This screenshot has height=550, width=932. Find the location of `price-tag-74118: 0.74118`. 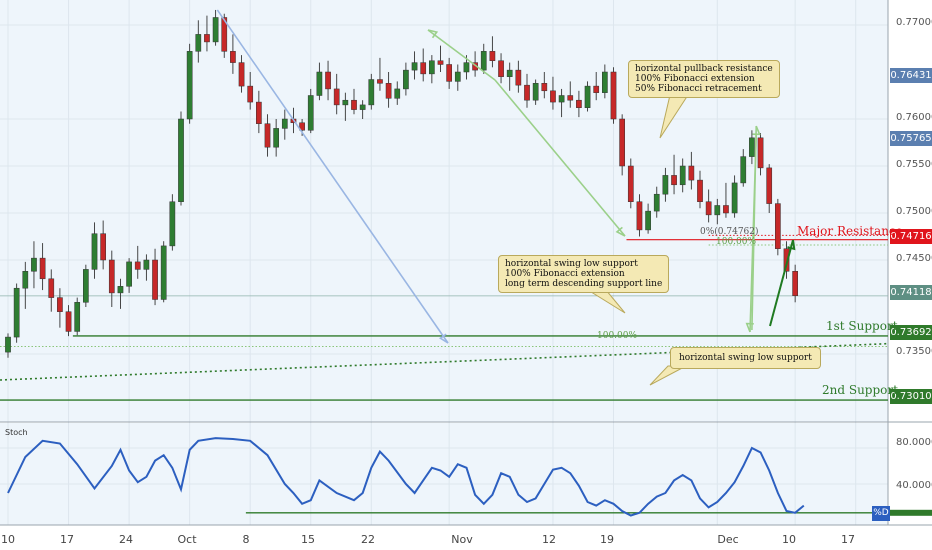

price-tag-74118: 0.74118 is located at coordinates (911, 292).